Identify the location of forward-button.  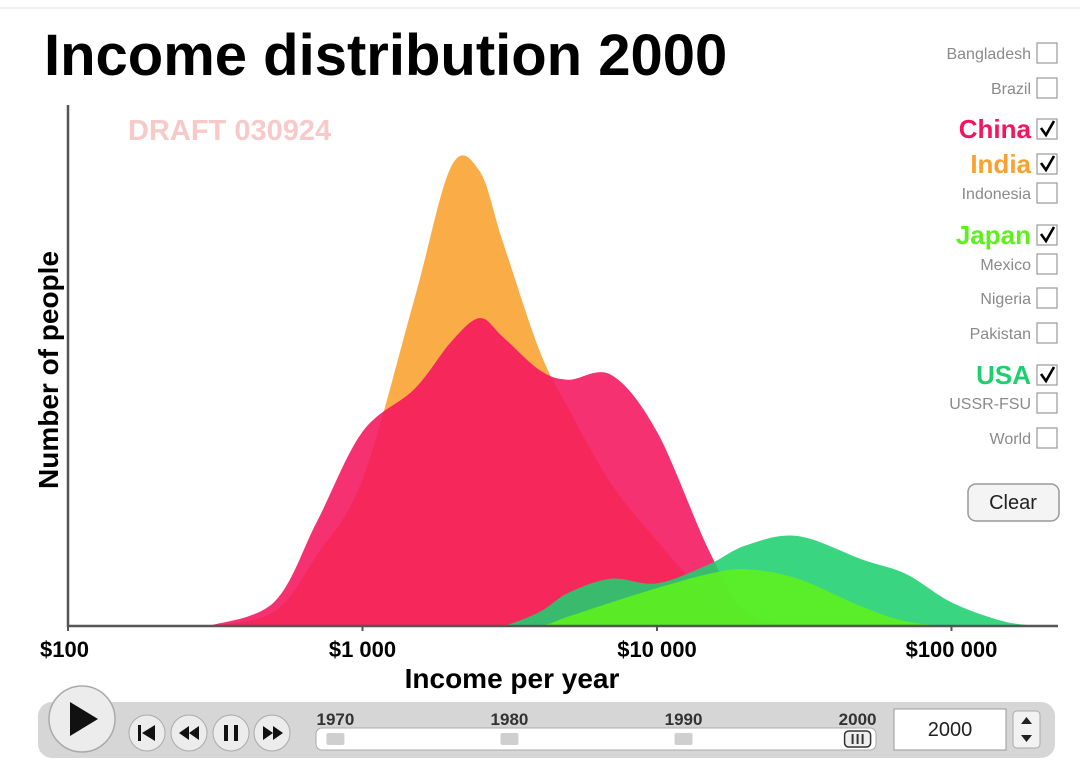
(272, 733).